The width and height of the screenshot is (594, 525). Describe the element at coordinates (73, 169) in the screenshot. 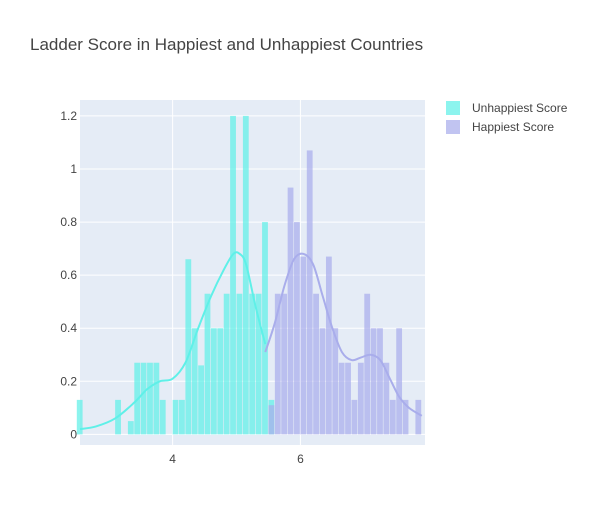

I see `y-tick-label: 1` at that location.